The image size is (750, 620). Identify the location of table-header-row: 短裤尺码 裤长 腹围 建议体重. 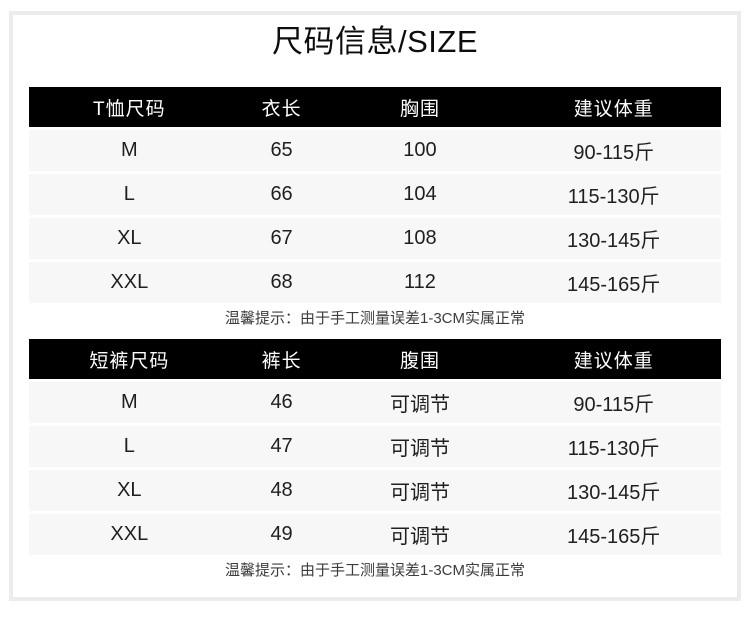
(375, 359).